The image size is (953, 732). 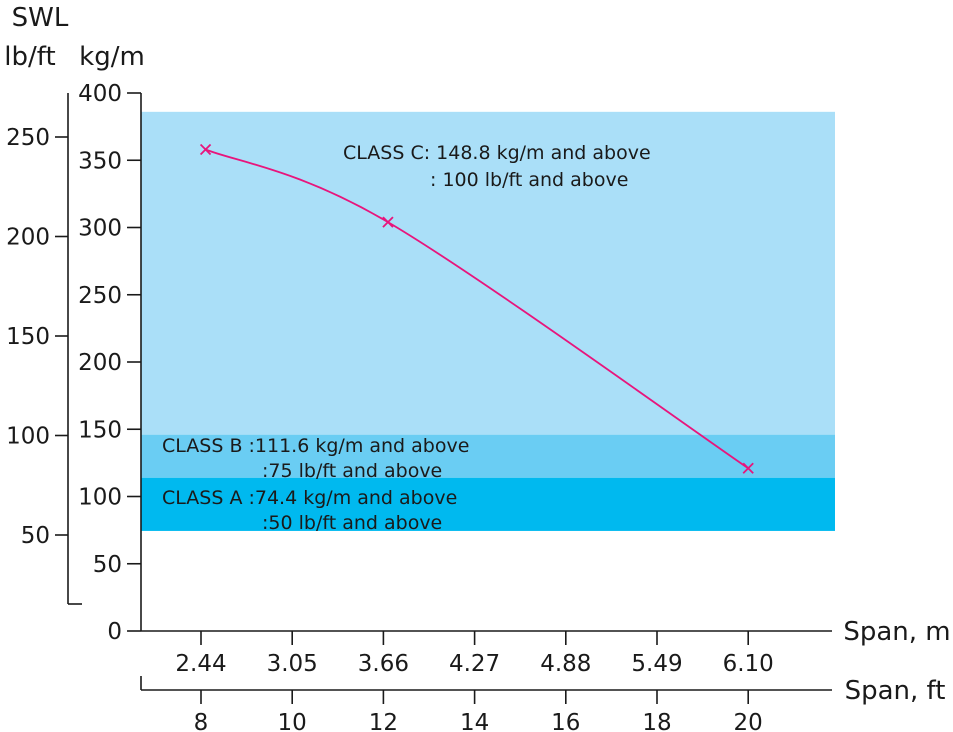 What do you see at coordinates (488, 504) in the screenshot?
I see `class-a-band` at bounding box center [488, 504].